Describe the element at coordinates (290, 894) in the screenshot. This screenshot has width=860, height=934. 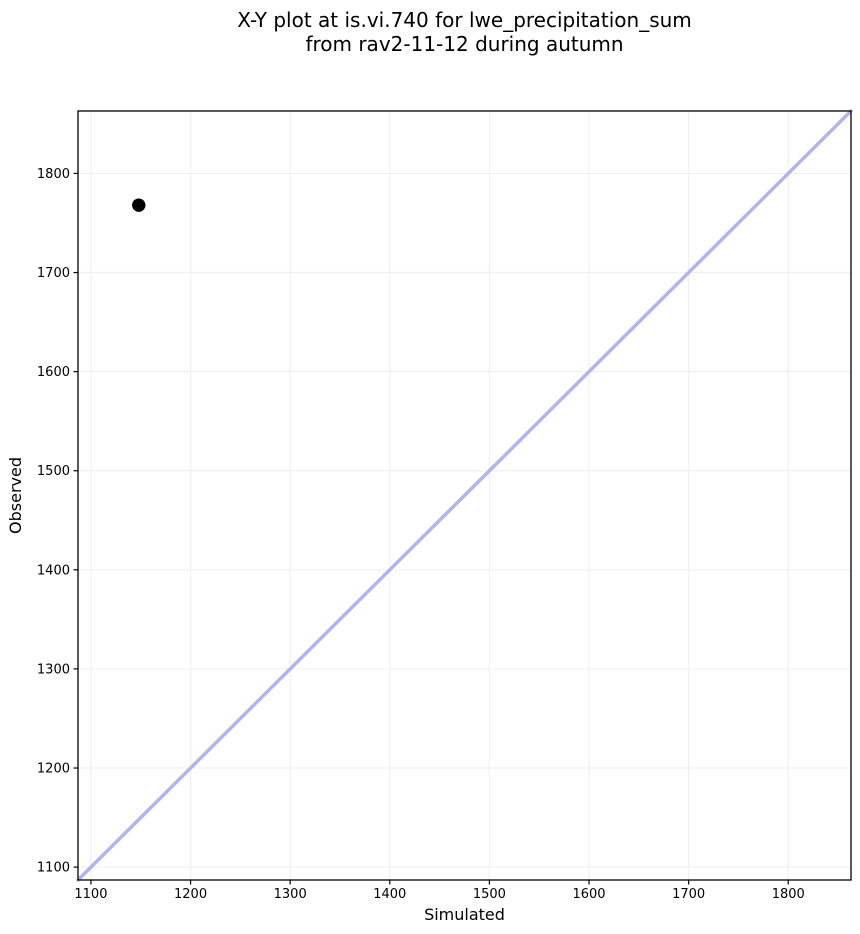
I see `x-tick-label: 1300` at that location.